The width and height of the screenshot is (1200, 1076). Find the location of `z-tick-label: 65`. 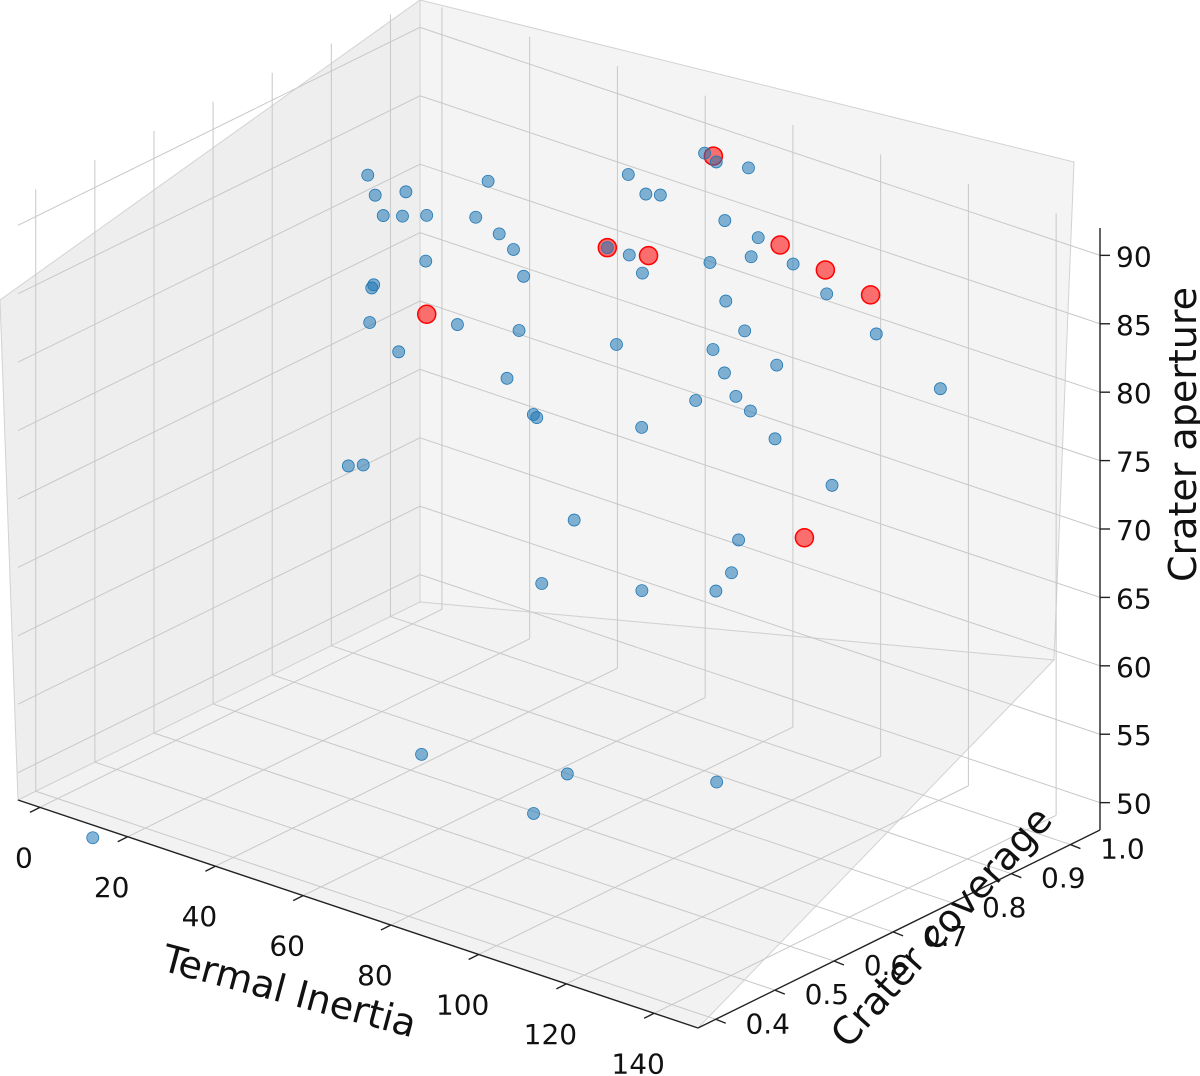

z-tick-label: 65 is located at coordinates (1134, 598).